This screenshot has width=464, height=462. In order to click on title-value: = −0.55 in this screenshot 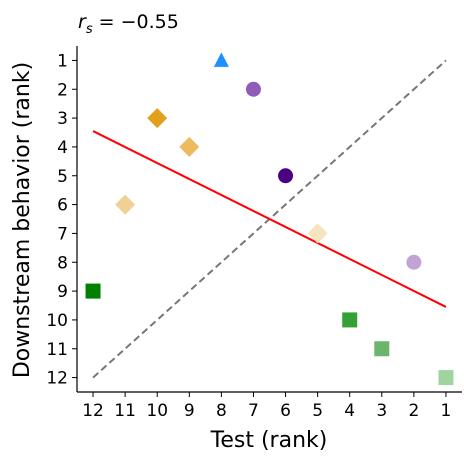, I will do `click(136, 22)`.